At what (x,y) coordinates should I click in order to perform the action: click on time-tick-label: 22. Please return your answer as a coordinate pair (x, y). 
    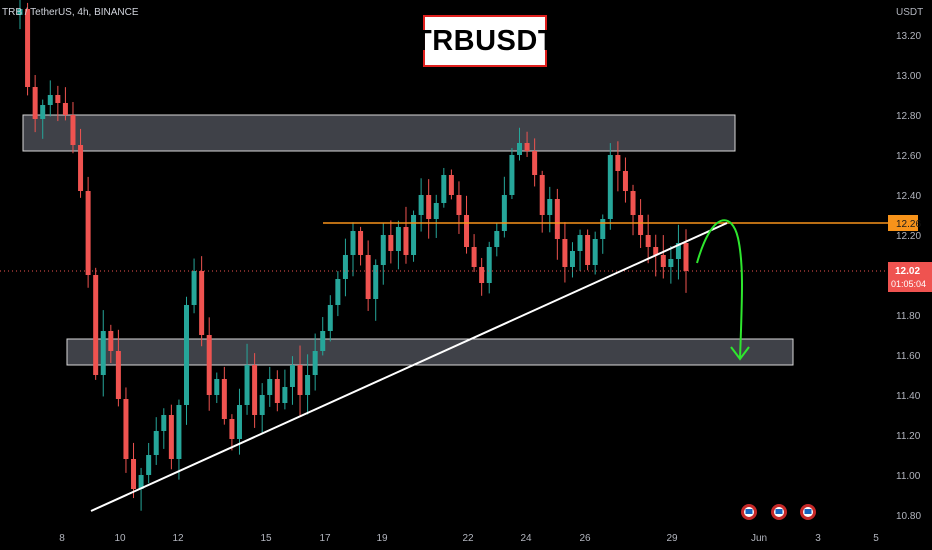
    Looking at the image, I should click on (468, 538).